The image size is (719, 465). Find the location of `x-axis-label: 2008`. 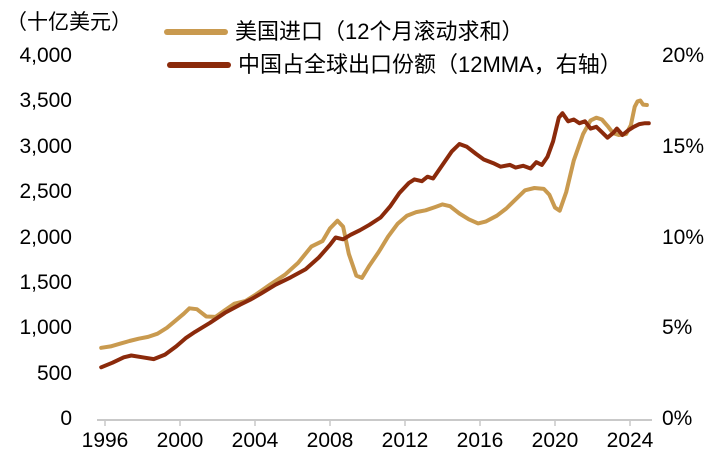

x-axis-label: 2008 is located at coordinates (330, 440).